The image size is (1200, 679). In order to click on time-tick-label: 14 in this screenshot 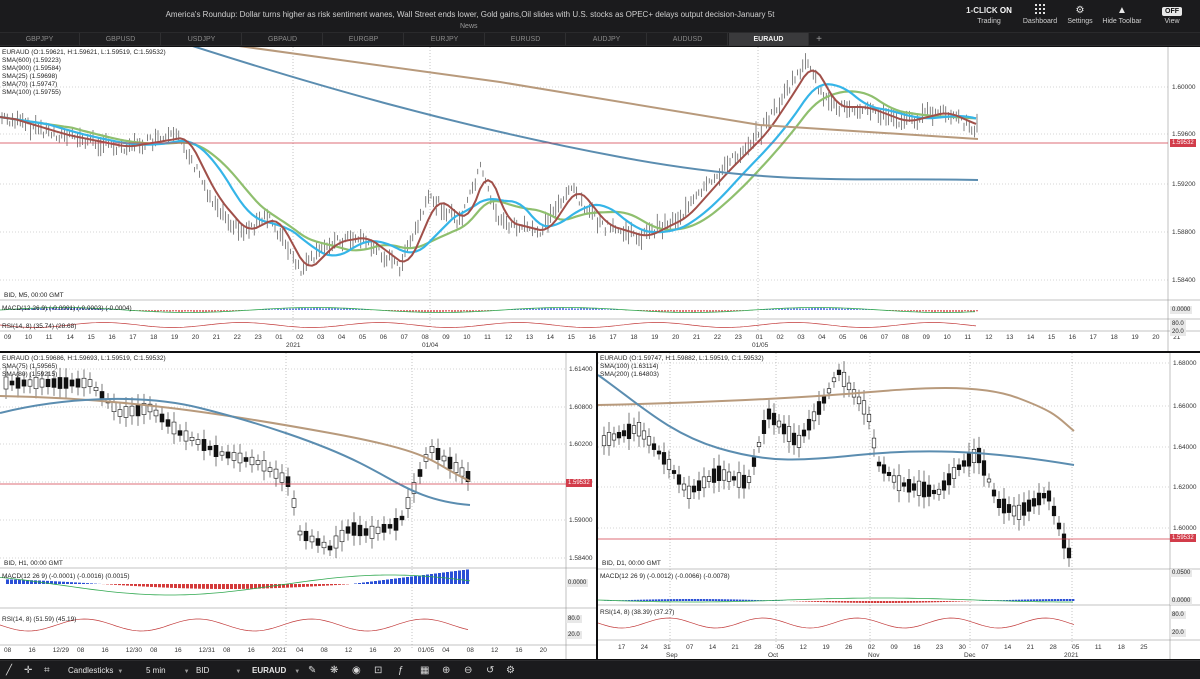, I will do `click(71, 337)`.